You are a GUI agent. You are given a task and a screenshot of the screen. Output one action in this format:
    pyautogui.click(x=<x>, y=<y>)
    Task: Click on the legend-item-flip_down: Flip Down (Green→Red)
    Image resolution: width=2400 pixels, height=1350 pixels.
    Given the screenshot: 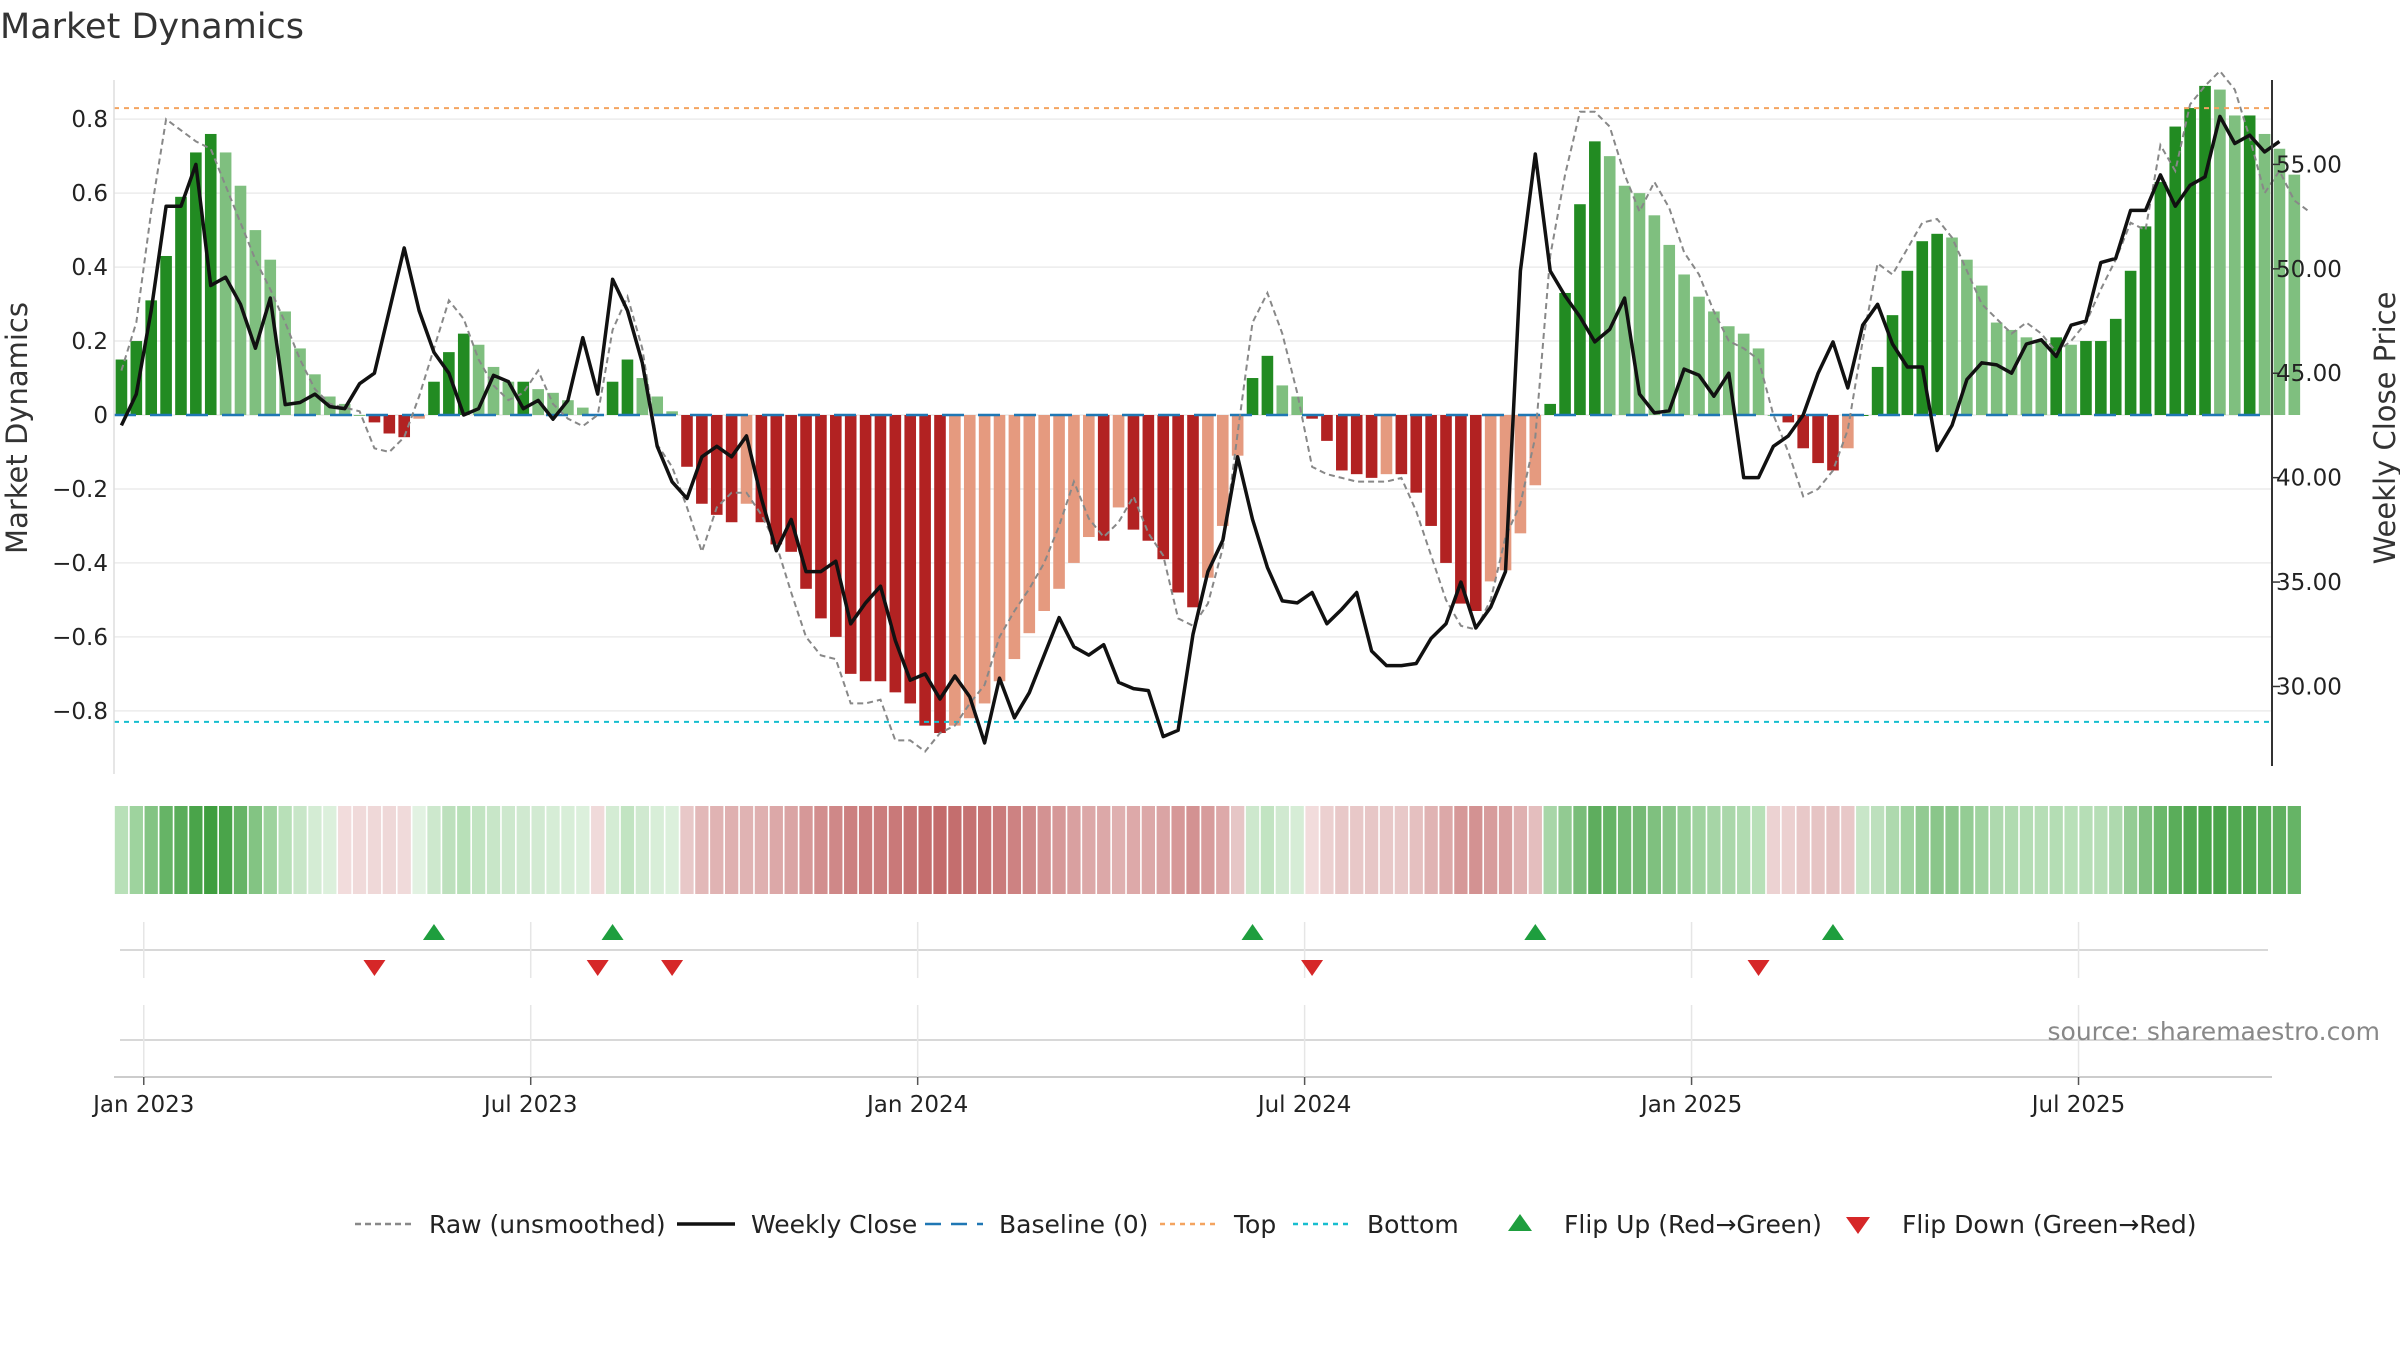 What is the action you would take?
    pyautogui.click(x=2021, y=1224)
    